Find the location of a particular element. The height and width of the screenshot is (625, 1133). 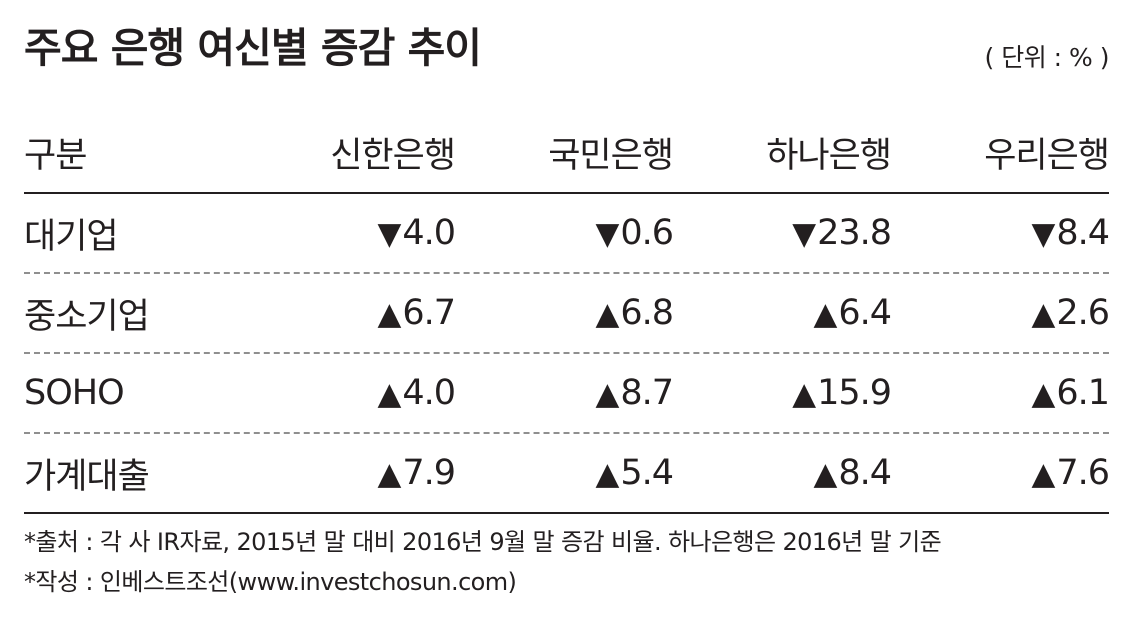

value-cell: ▲6.4 is located at coordinates (782, 313).